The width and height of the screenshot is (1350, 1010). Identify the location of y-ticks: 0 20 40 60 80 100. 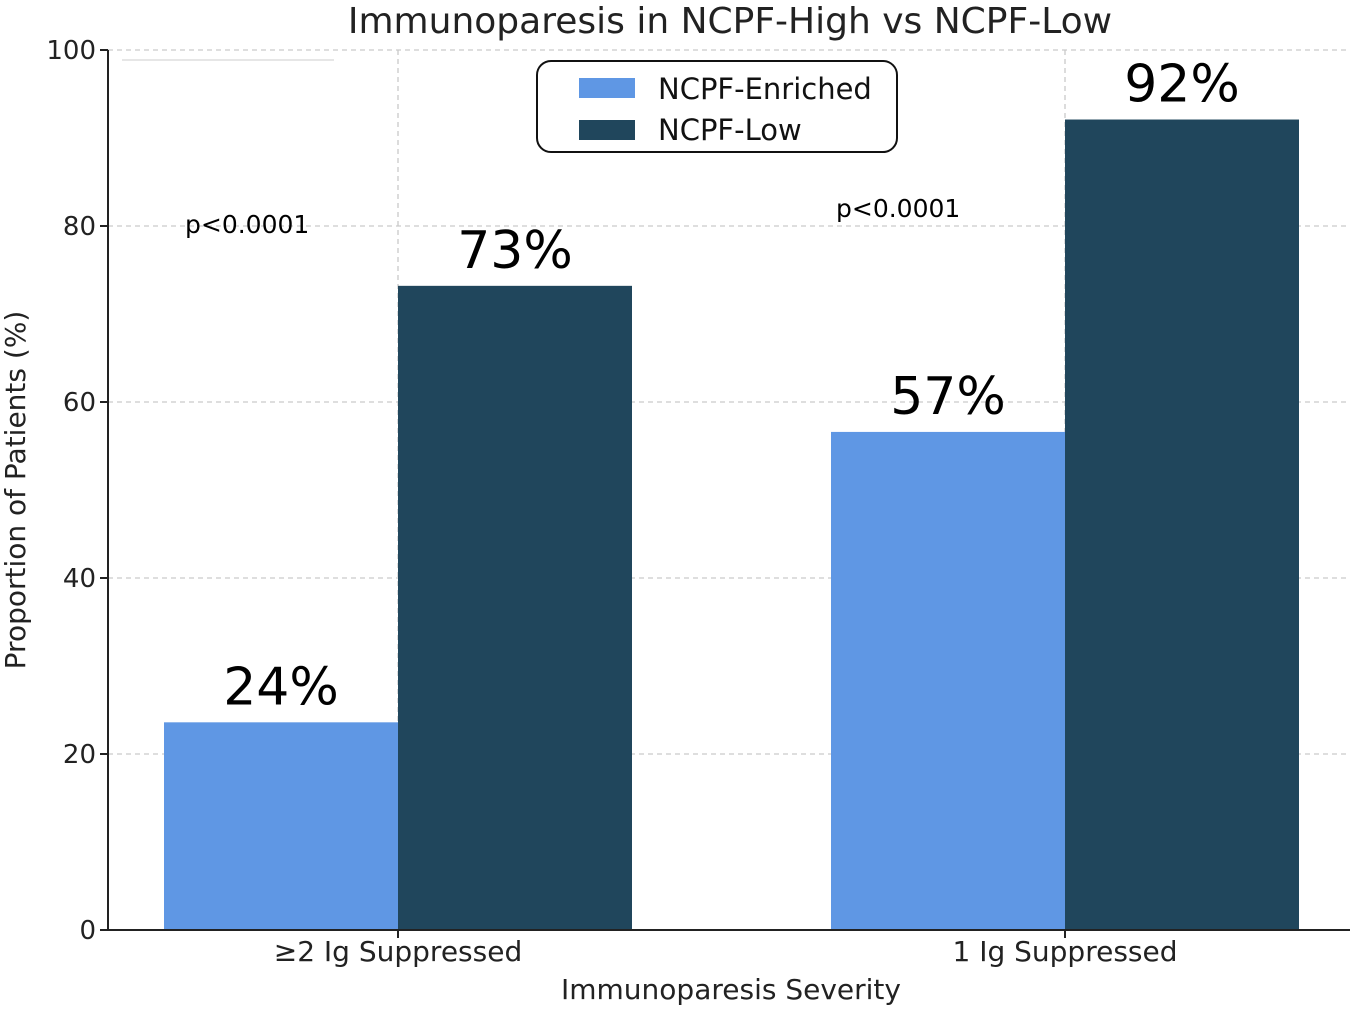
(77, 491).